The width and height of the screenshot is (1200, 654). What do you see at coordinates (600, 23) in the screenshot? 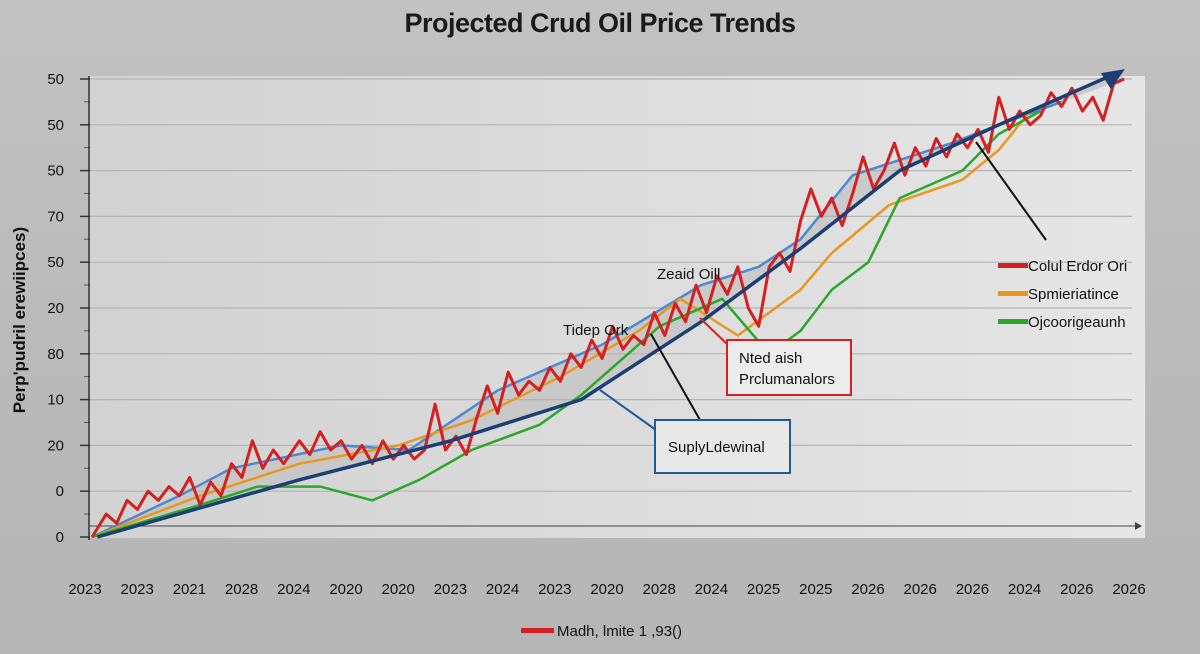
I see `chart-title: Projected Crud Oil Price Trends` at bounding box center [600, 23].